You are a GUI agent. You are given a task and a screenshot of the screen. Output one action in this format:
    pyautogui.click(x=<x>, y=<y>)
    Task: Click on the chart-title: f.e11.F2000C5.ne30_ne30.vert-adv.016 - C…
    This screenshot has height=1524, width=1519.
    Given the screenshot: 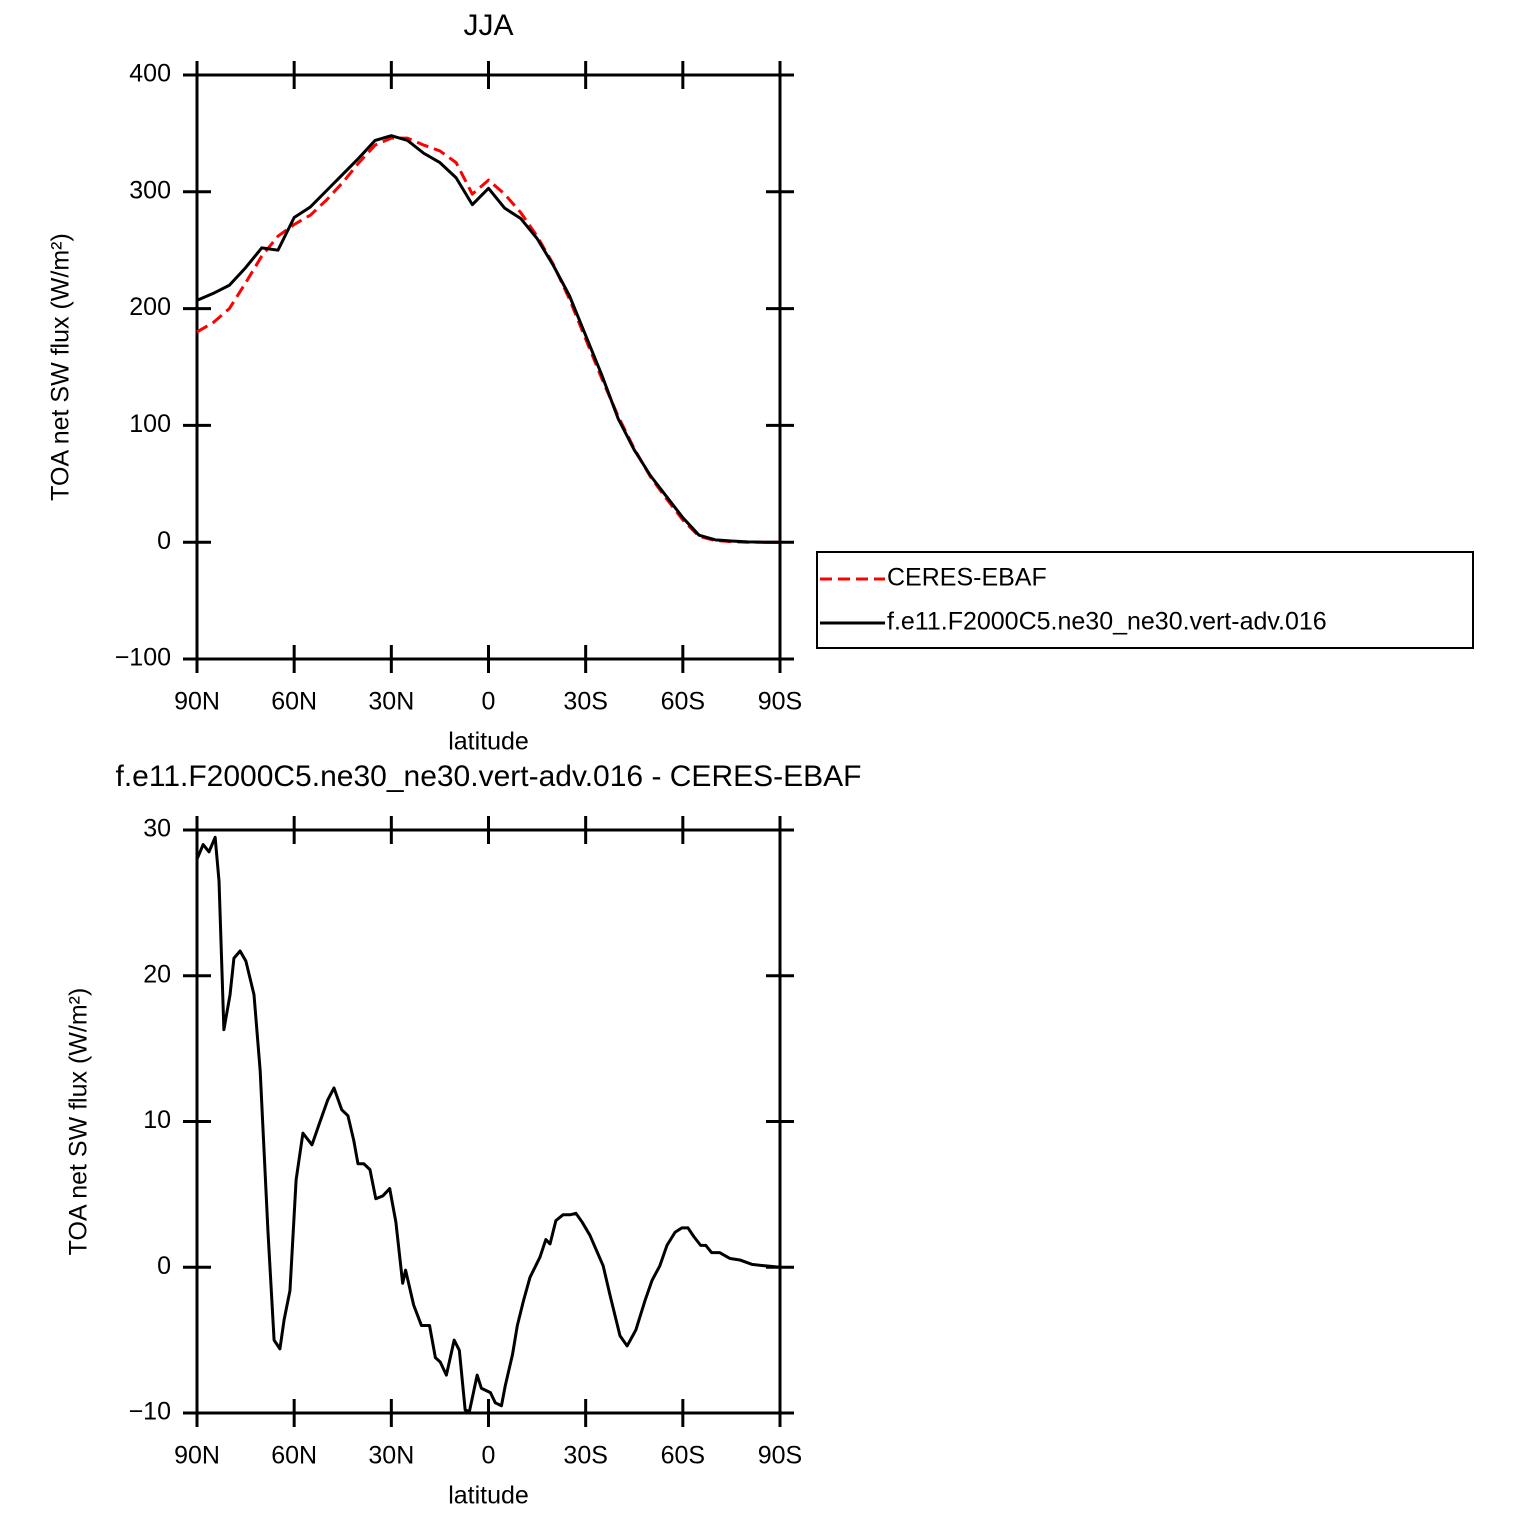 What is the action you would take?
    pyautogui.click(x=489, y=776)
    